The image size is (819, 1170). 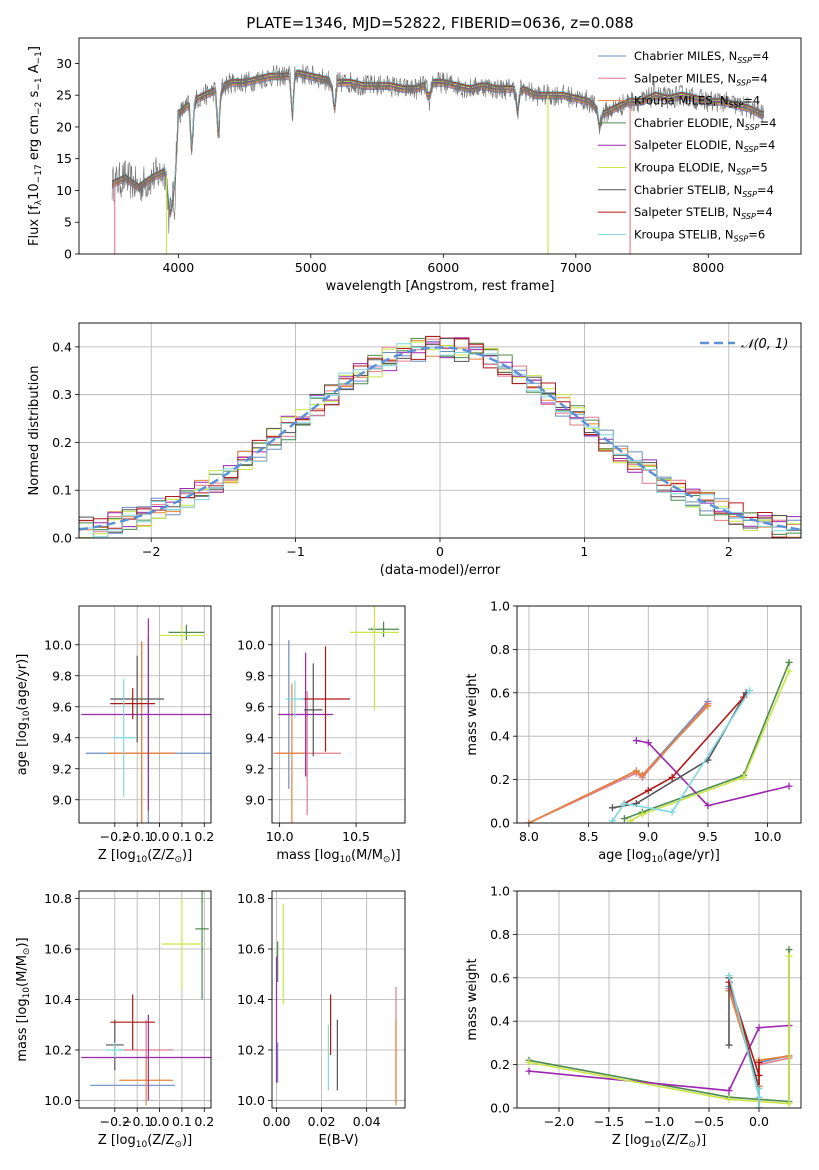 I want to click on legend-label-normal: 𝒩(0, 1), so click(x=764, y=344).